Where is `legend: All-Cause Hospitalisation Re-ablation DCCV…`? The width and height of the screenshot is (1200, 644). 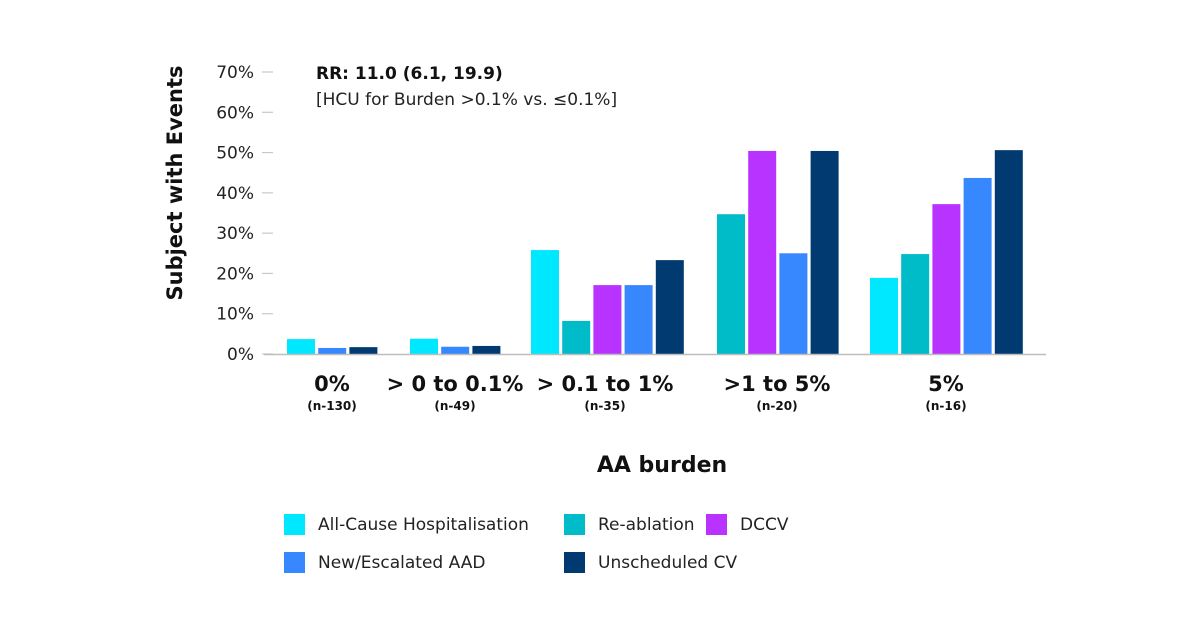 legend: All-Cause Hospitalisation Re-ablation DCCV… is located at coordinates (564, 554).